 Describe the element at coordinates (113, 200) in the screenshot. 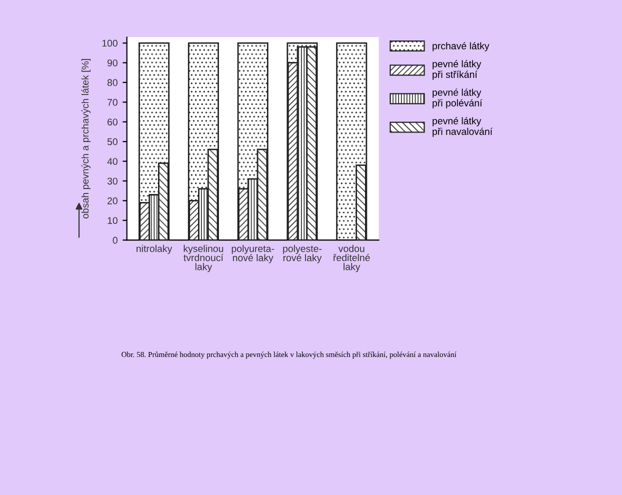

I see `y-tick-label: 20` at that location.